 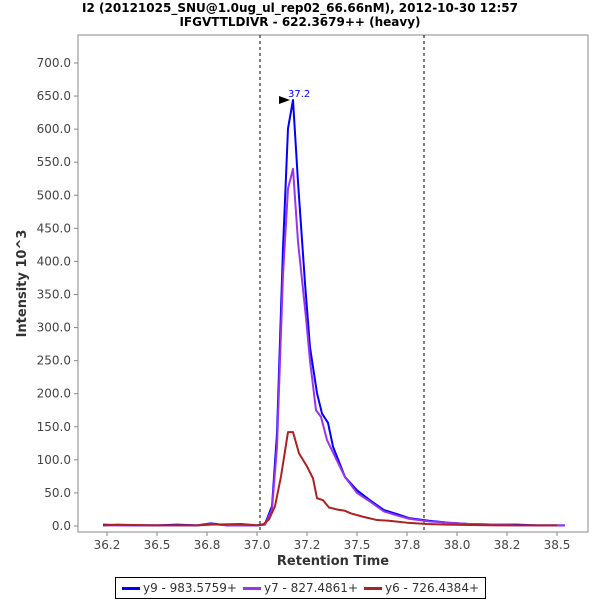 What do you see at coordinates (207, 545) in the screenshot?
I see `x-tick-label: 36.8` at bounding box center [207, 545].